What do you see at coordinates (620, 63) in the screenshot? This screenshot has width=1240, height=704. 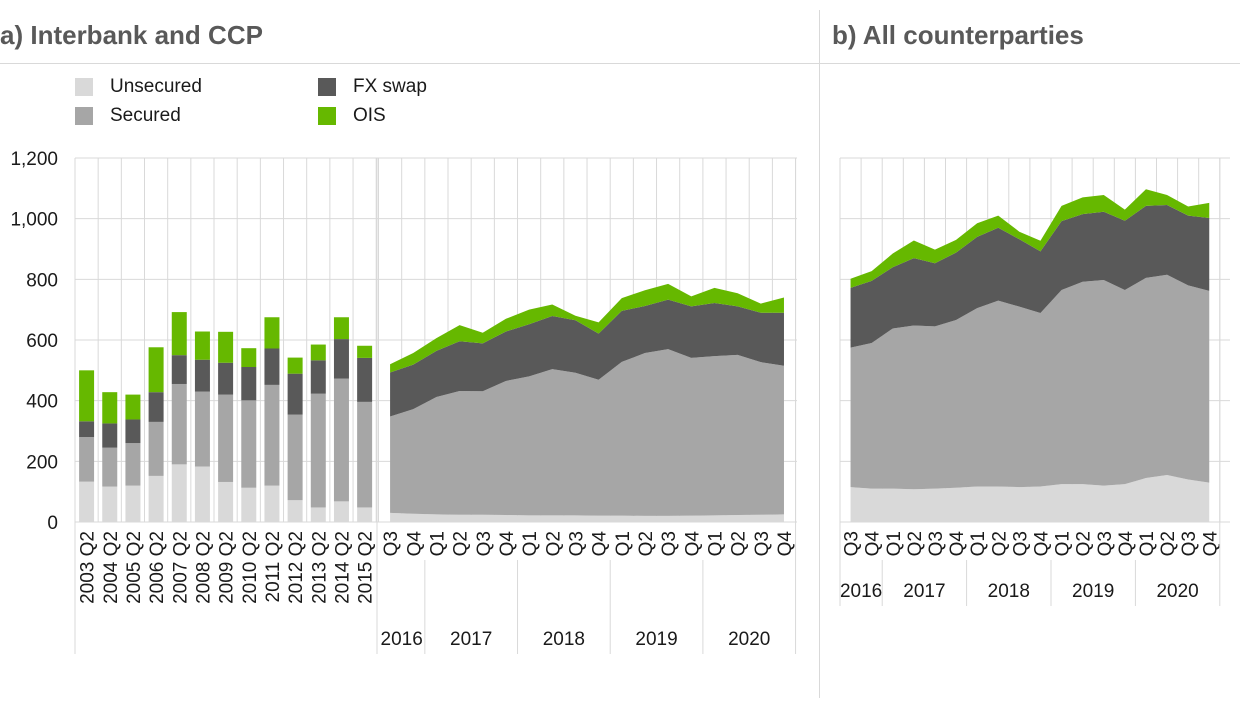 I see `title-divider` at bounding box center [620, 63].